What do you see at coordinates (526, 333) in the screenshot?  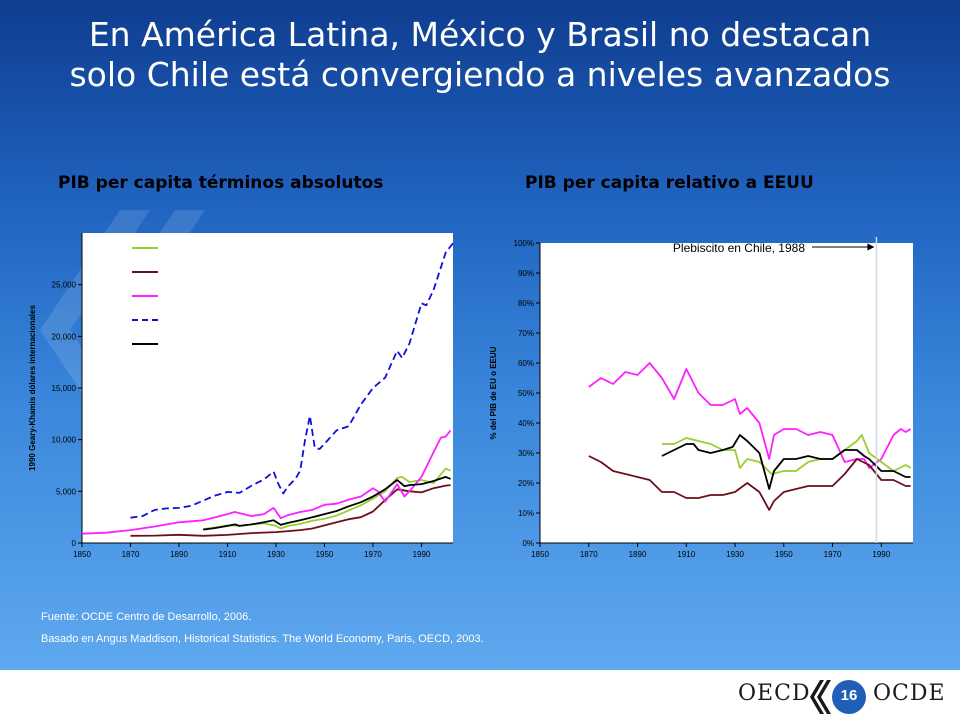 I see `y-tick-label: 70%` at bounding box center [526, 333].